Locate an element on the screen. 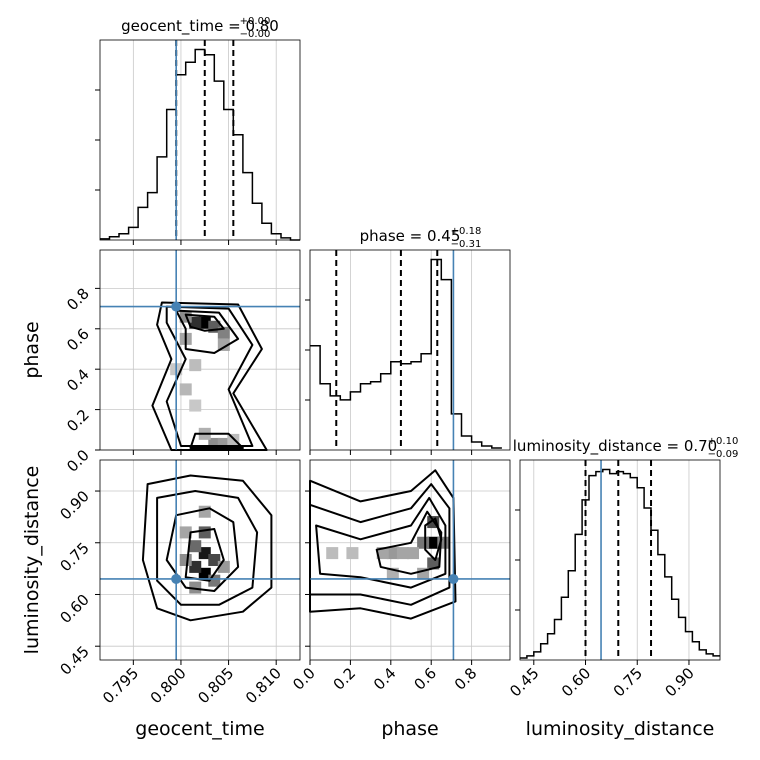 Image resolution: width=760 pixels, height=760 pixels. x-tick-label: 0.8 is located at coordinates (466, 679).